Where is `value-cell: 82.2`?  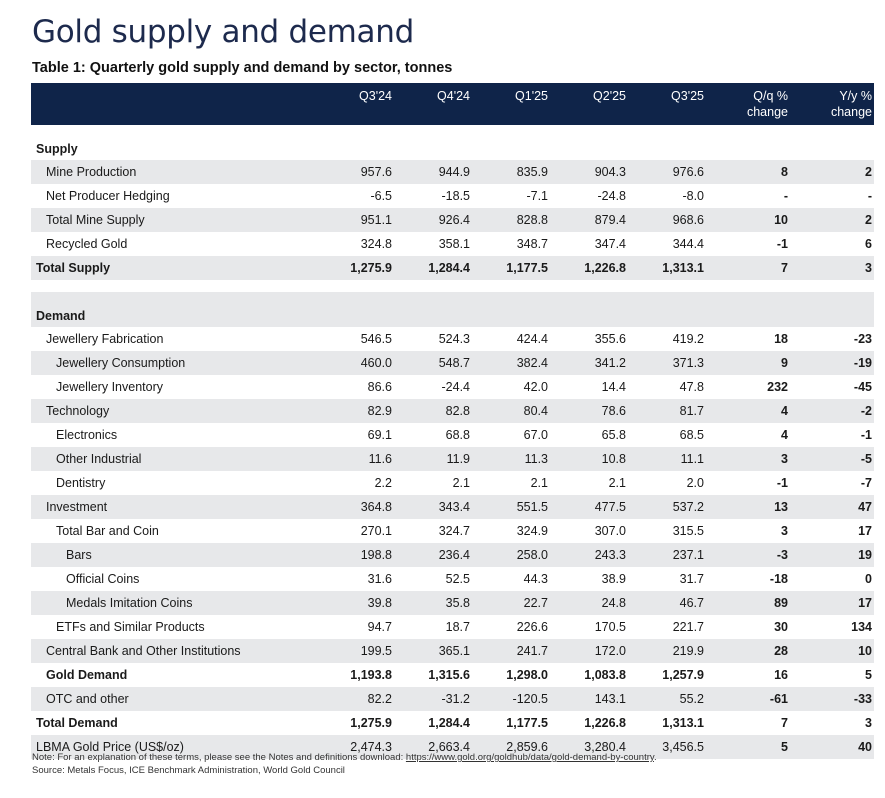 value-cell: 82.2 is located at coordinates (355, 699).